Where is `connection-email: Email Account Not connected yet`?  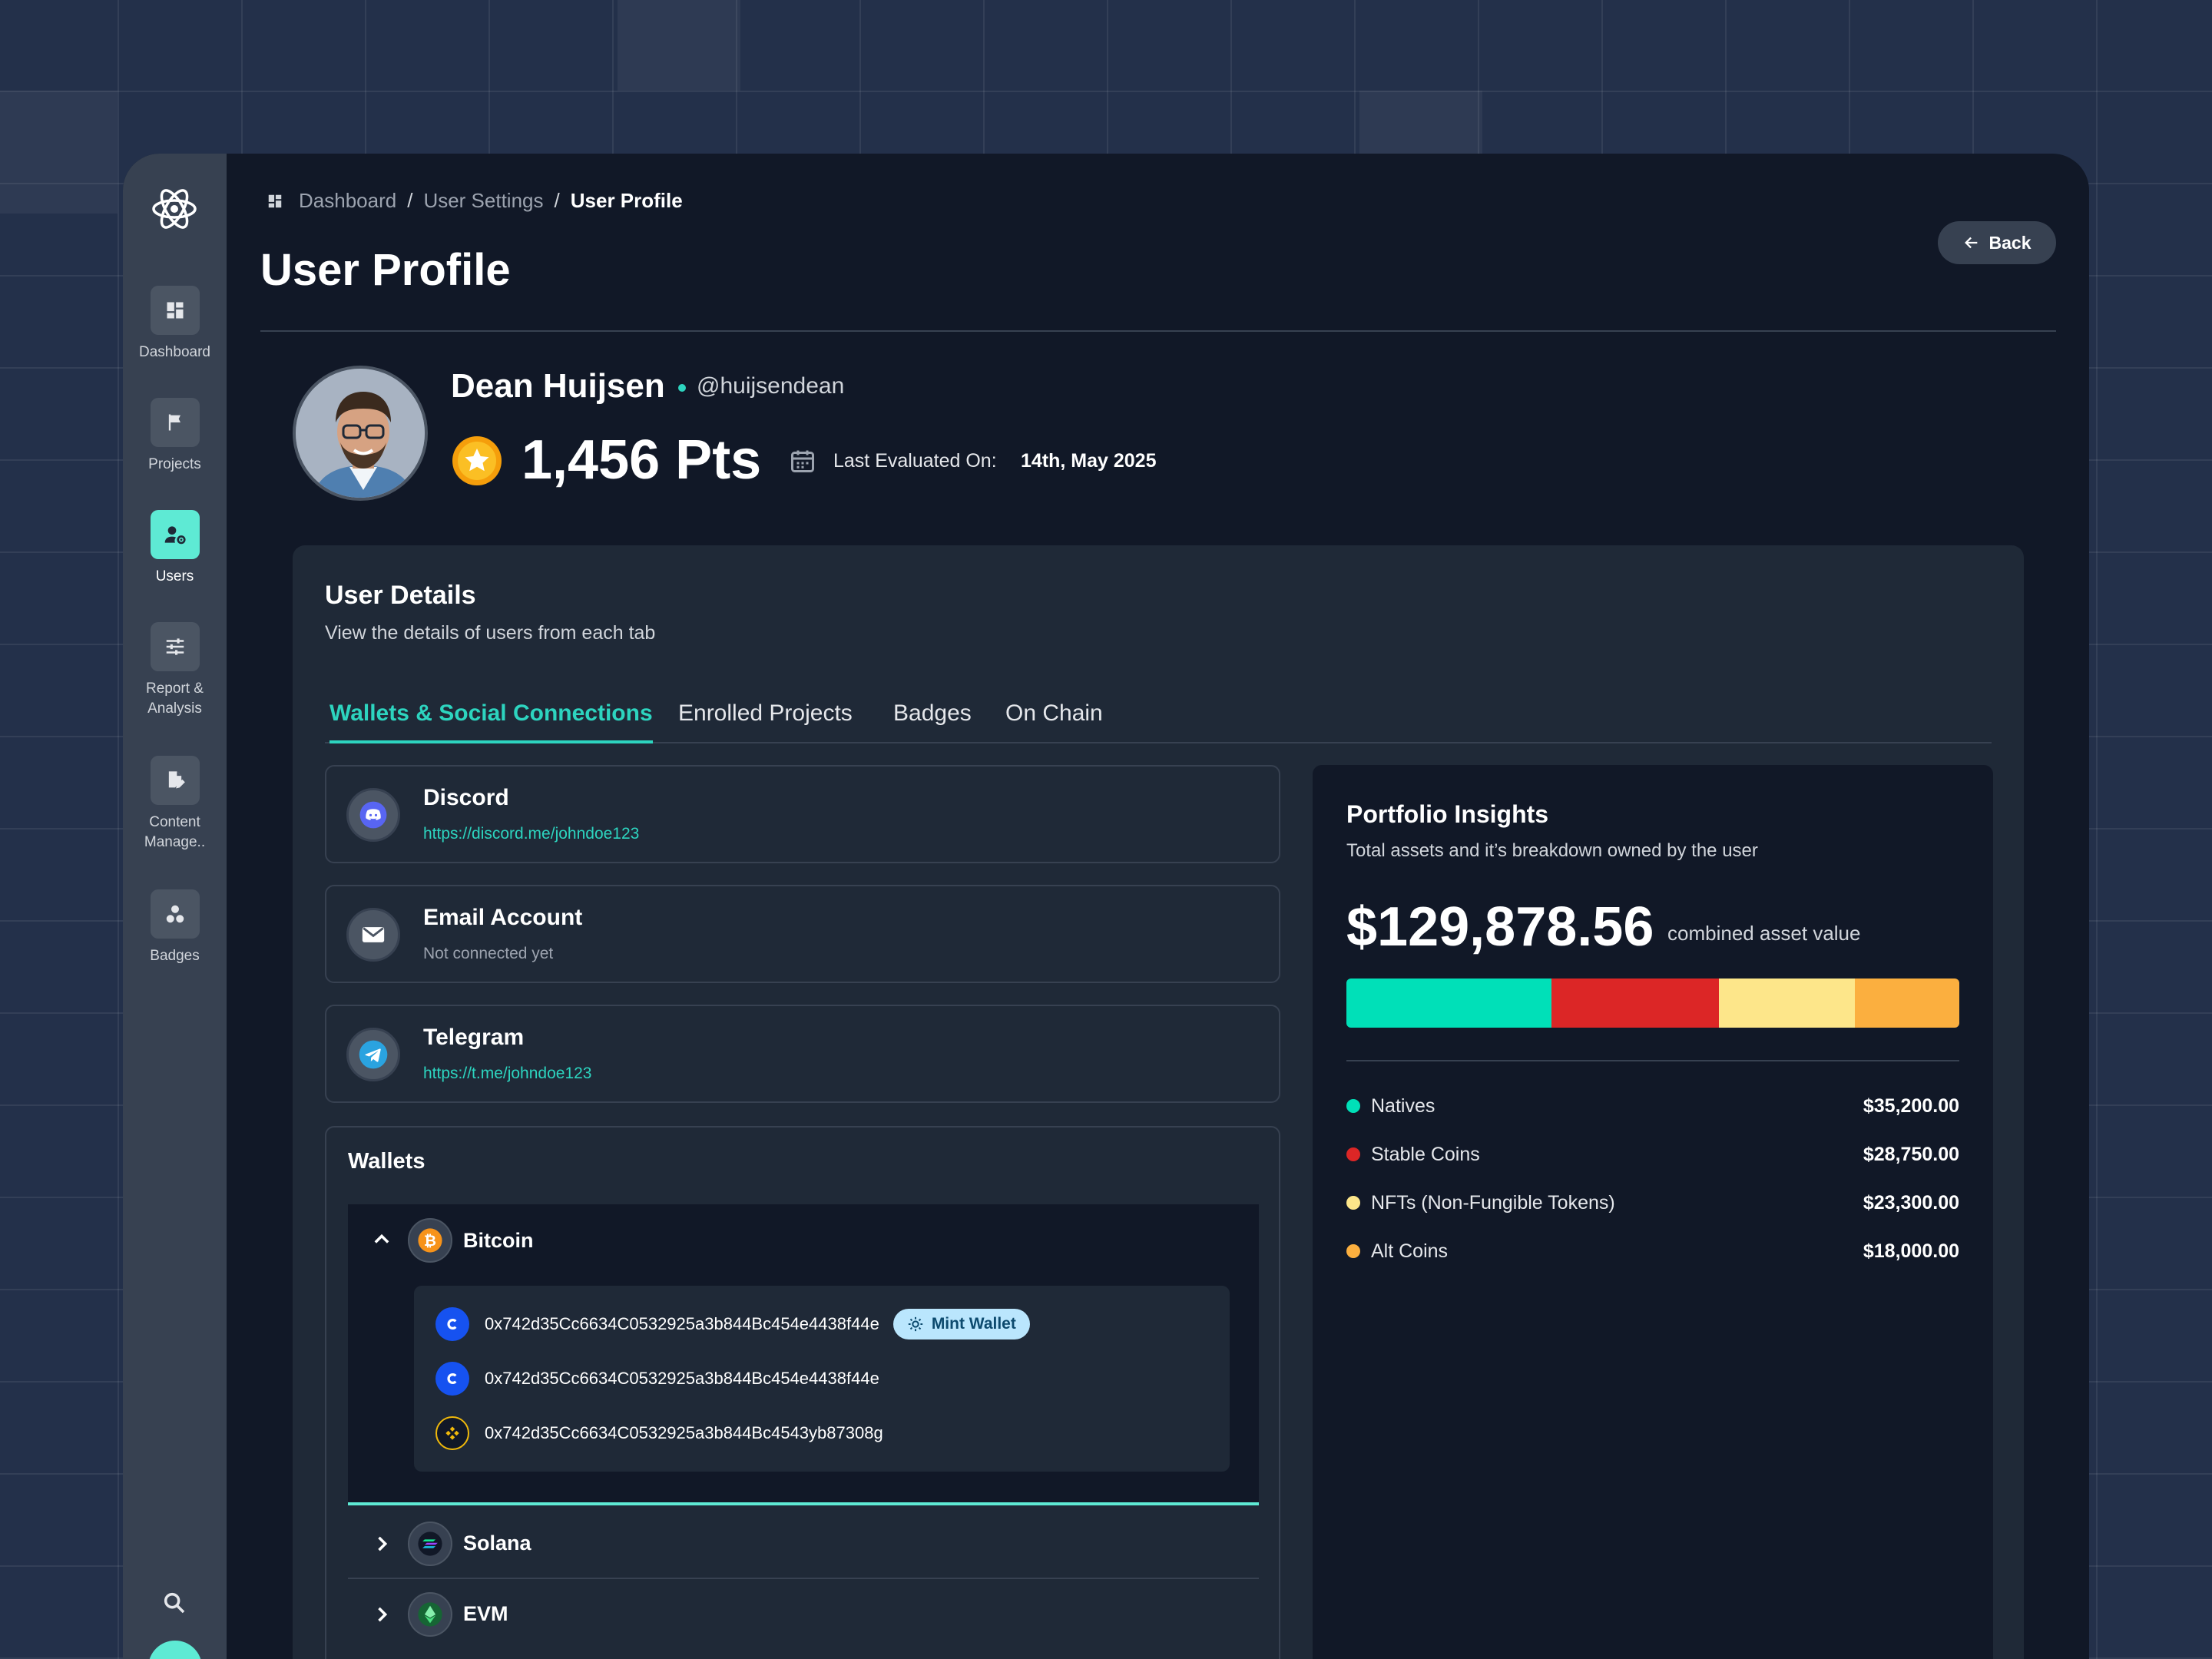
connection-email: Email Account Not connected yet is located at coordinates (803, 934).